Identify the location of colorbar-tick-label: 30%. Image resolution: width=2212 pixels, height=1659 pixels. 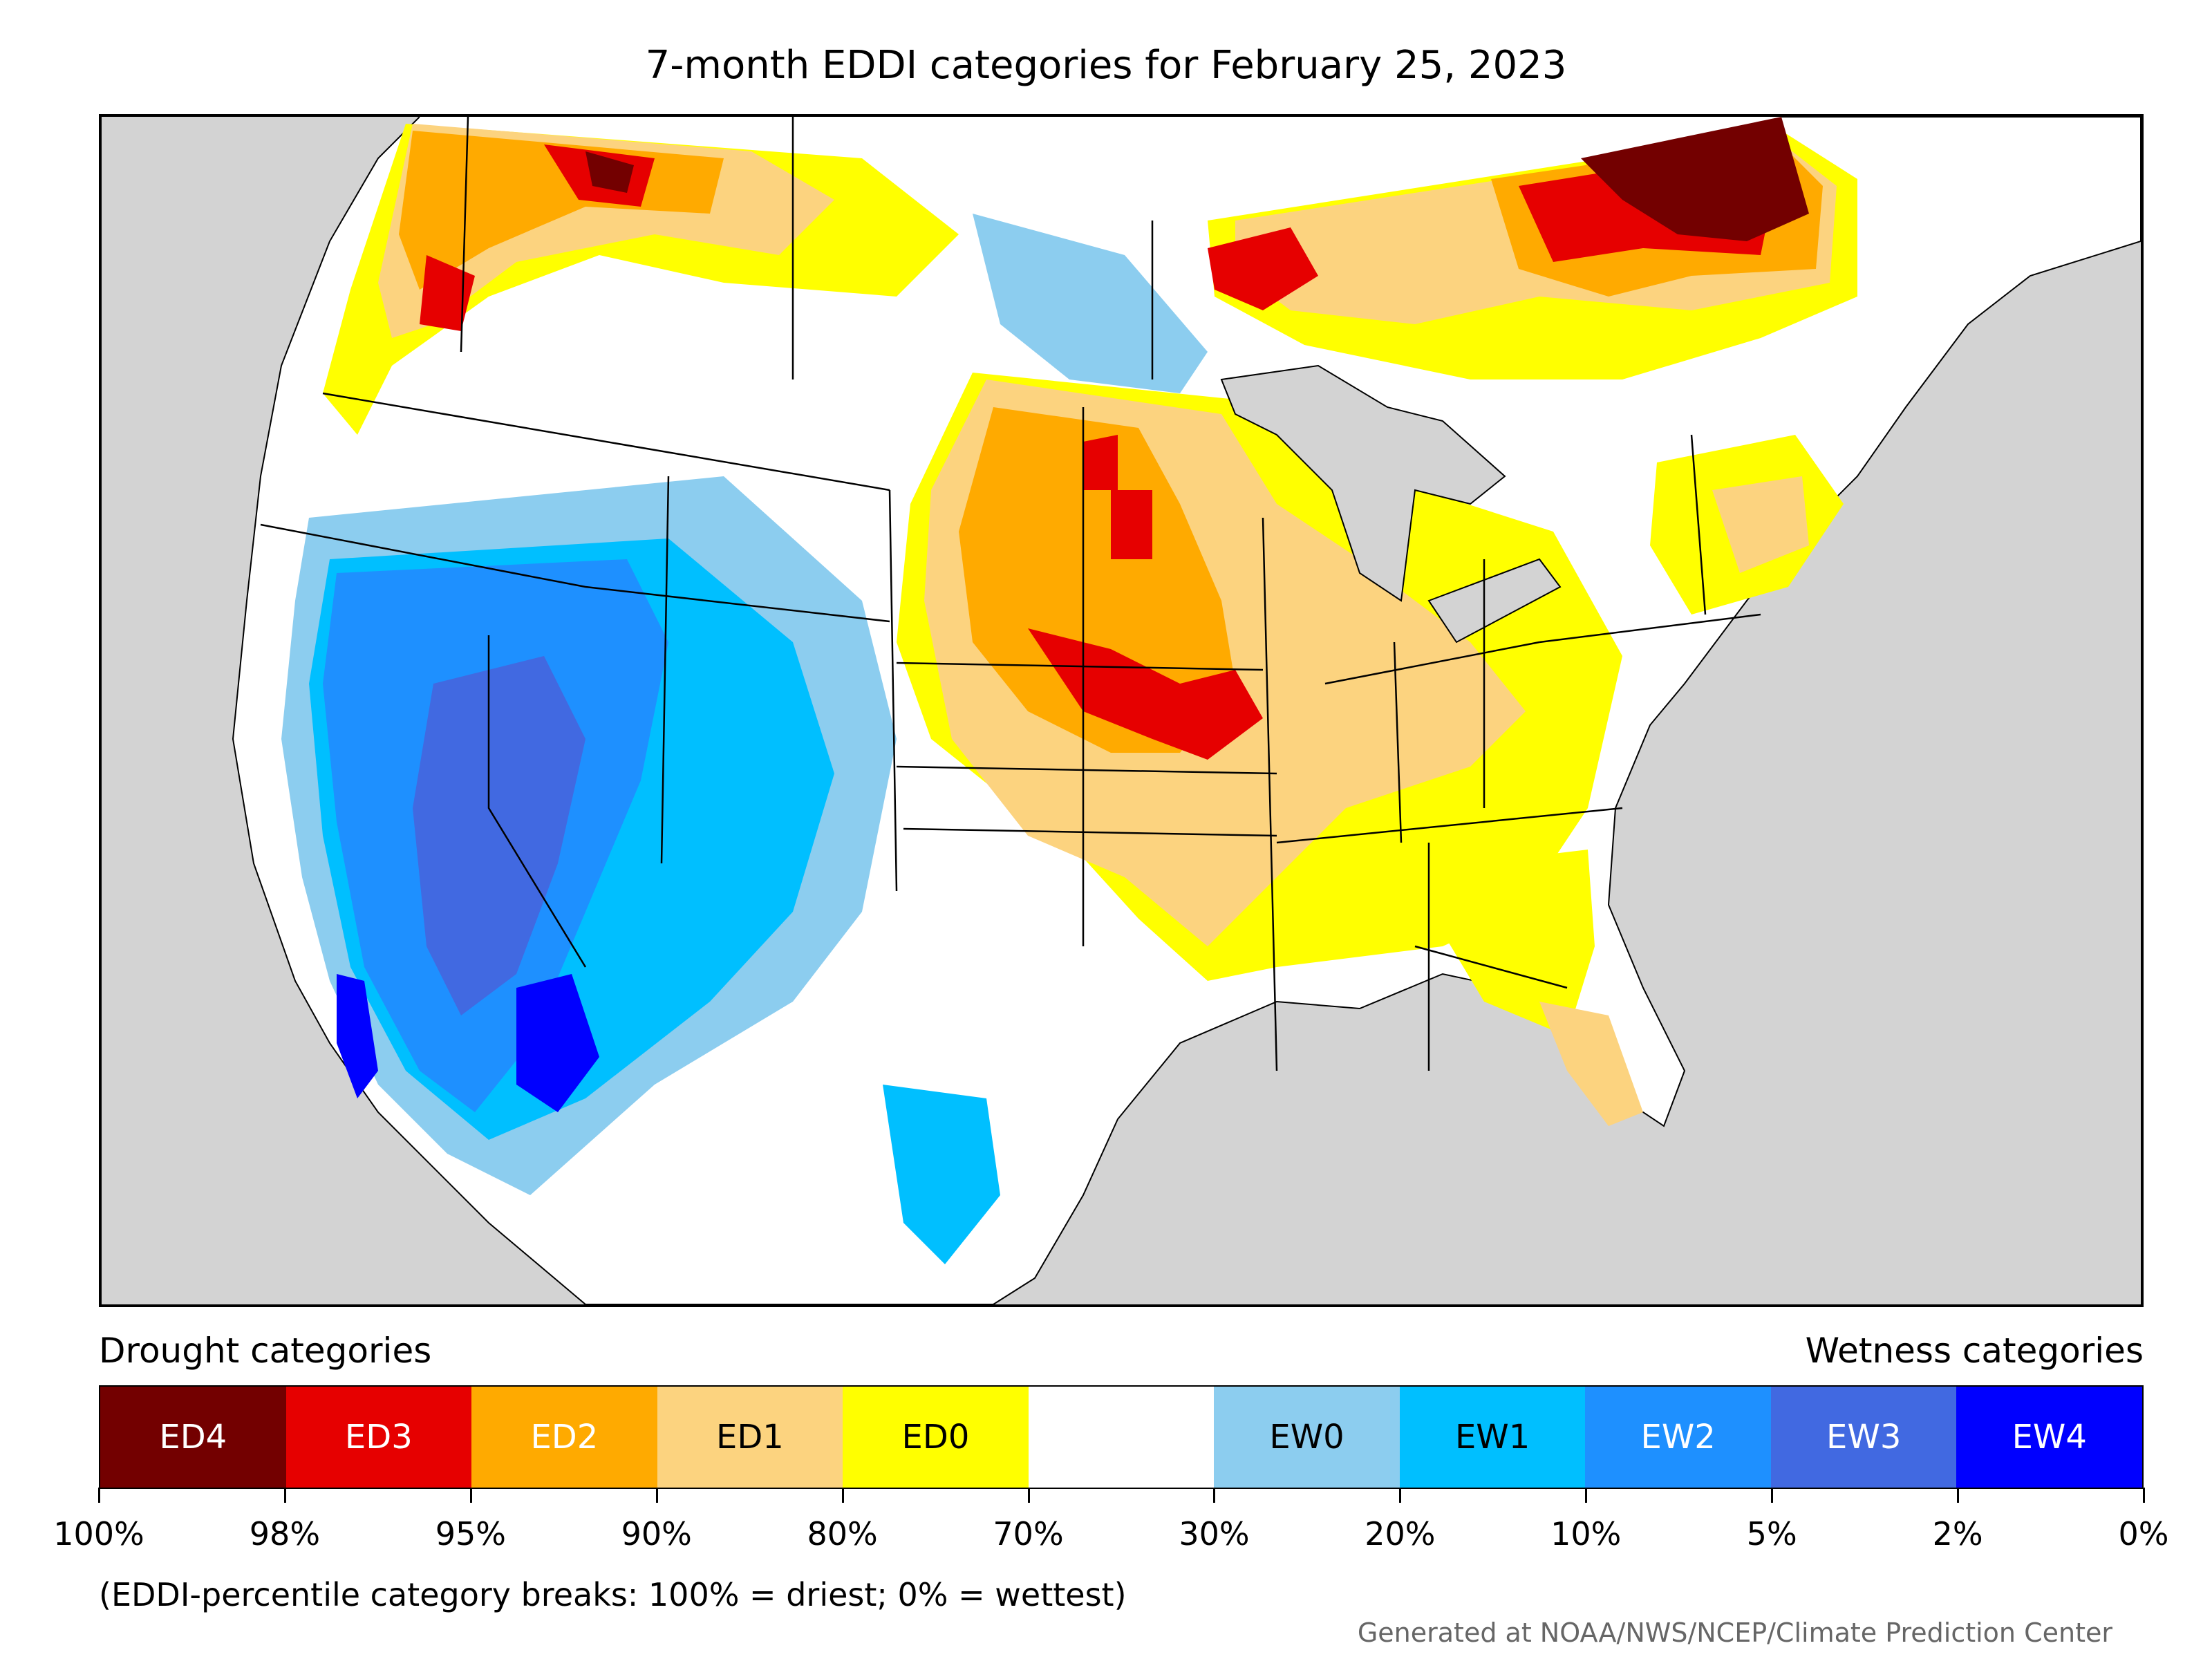
(1214, 1534).